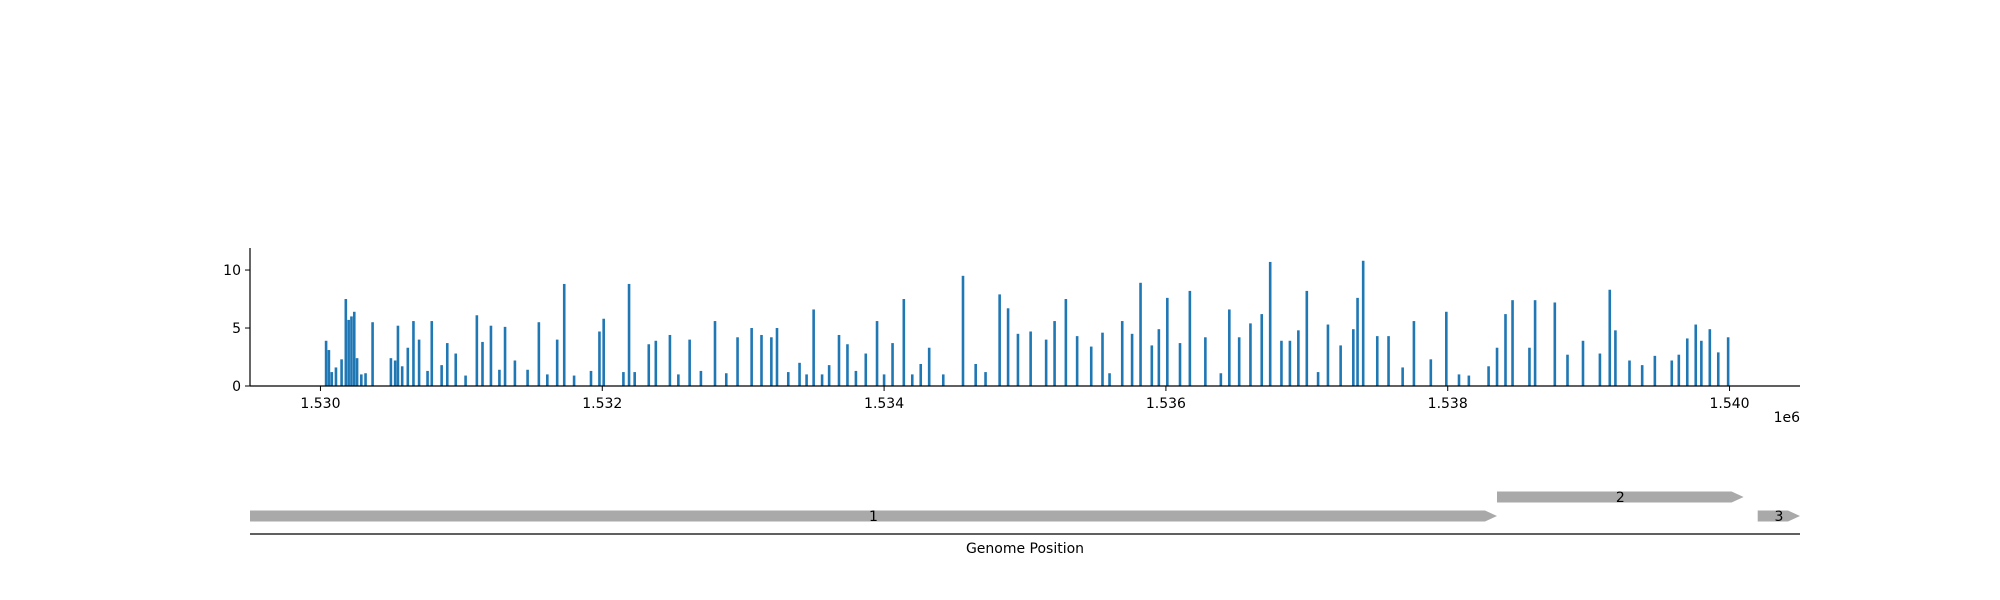  What do you see at coordinates (1448, 404) in the screenshot?
I see `x-tick-label: 1.538` at bounding box center [1448, 404].